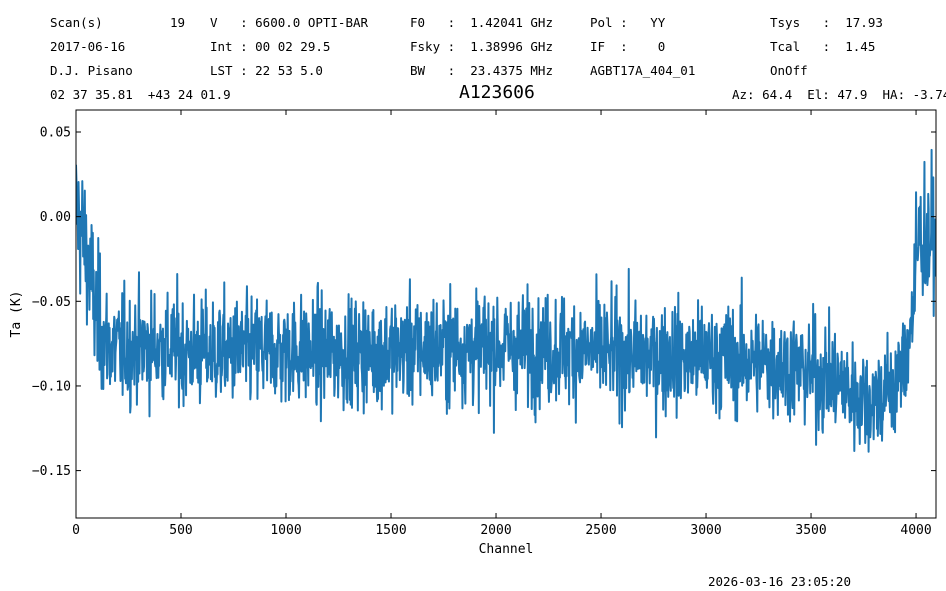 Image resolution: width=946 pixels, height=591 pixels. I want to click on y-tick-label: −0.15, so click(51, 471).